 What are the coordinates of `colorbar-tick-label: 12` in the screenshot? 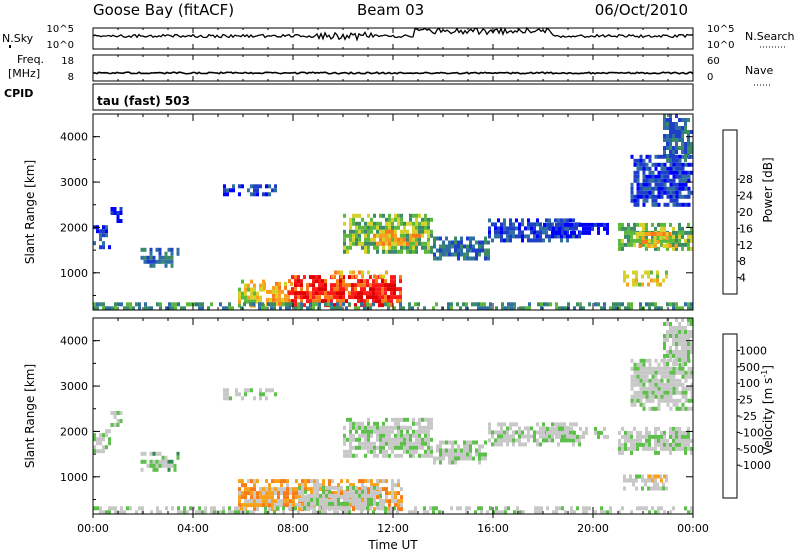 It's located at (746, 245).